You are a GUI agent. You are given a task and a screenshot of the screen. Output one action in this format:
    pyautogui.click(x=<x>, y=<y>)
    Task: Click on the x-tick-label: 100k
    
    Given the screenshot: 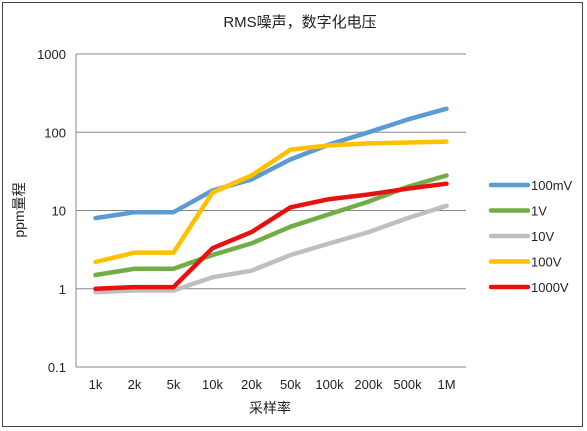 What is the action you would take?
    pyautogui.click(x=329, y=384)
    